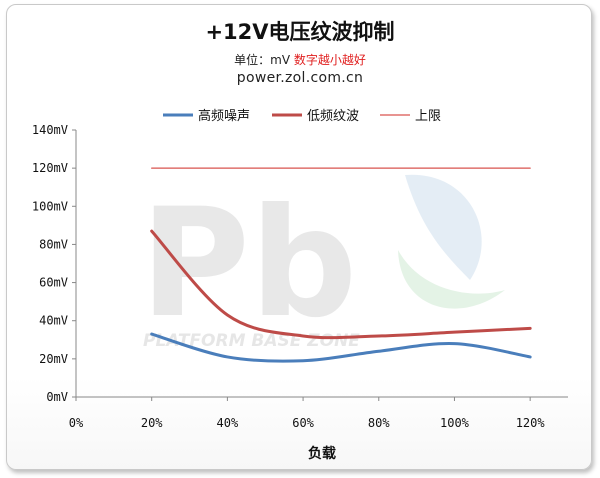  Describe the element at coordinates (341, 347) in the screenshot. I see `series-line-noise` at that location.